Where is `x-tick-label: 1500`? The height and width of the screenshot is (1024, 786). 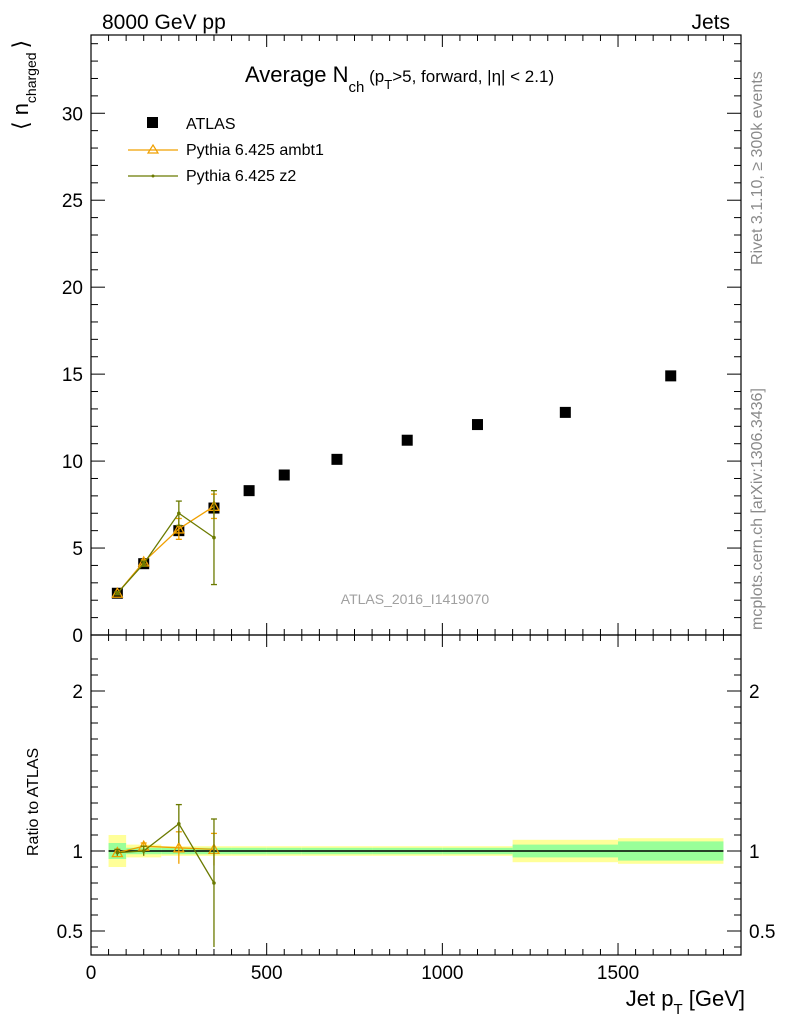
x-tick-label: 1500 is located at coordinates (618, 973).